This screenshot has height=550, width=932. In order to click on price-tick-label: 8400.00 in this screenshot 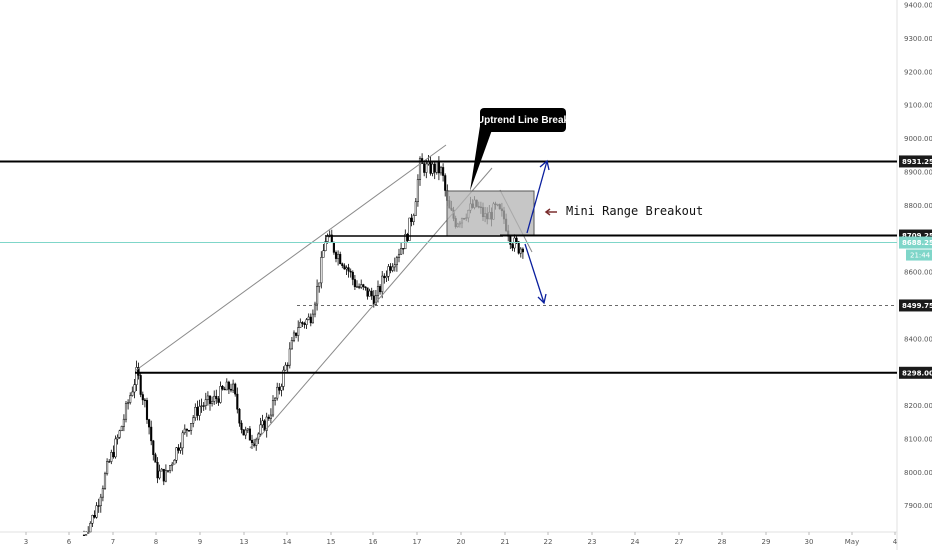, I will do `click(918, 339)`.